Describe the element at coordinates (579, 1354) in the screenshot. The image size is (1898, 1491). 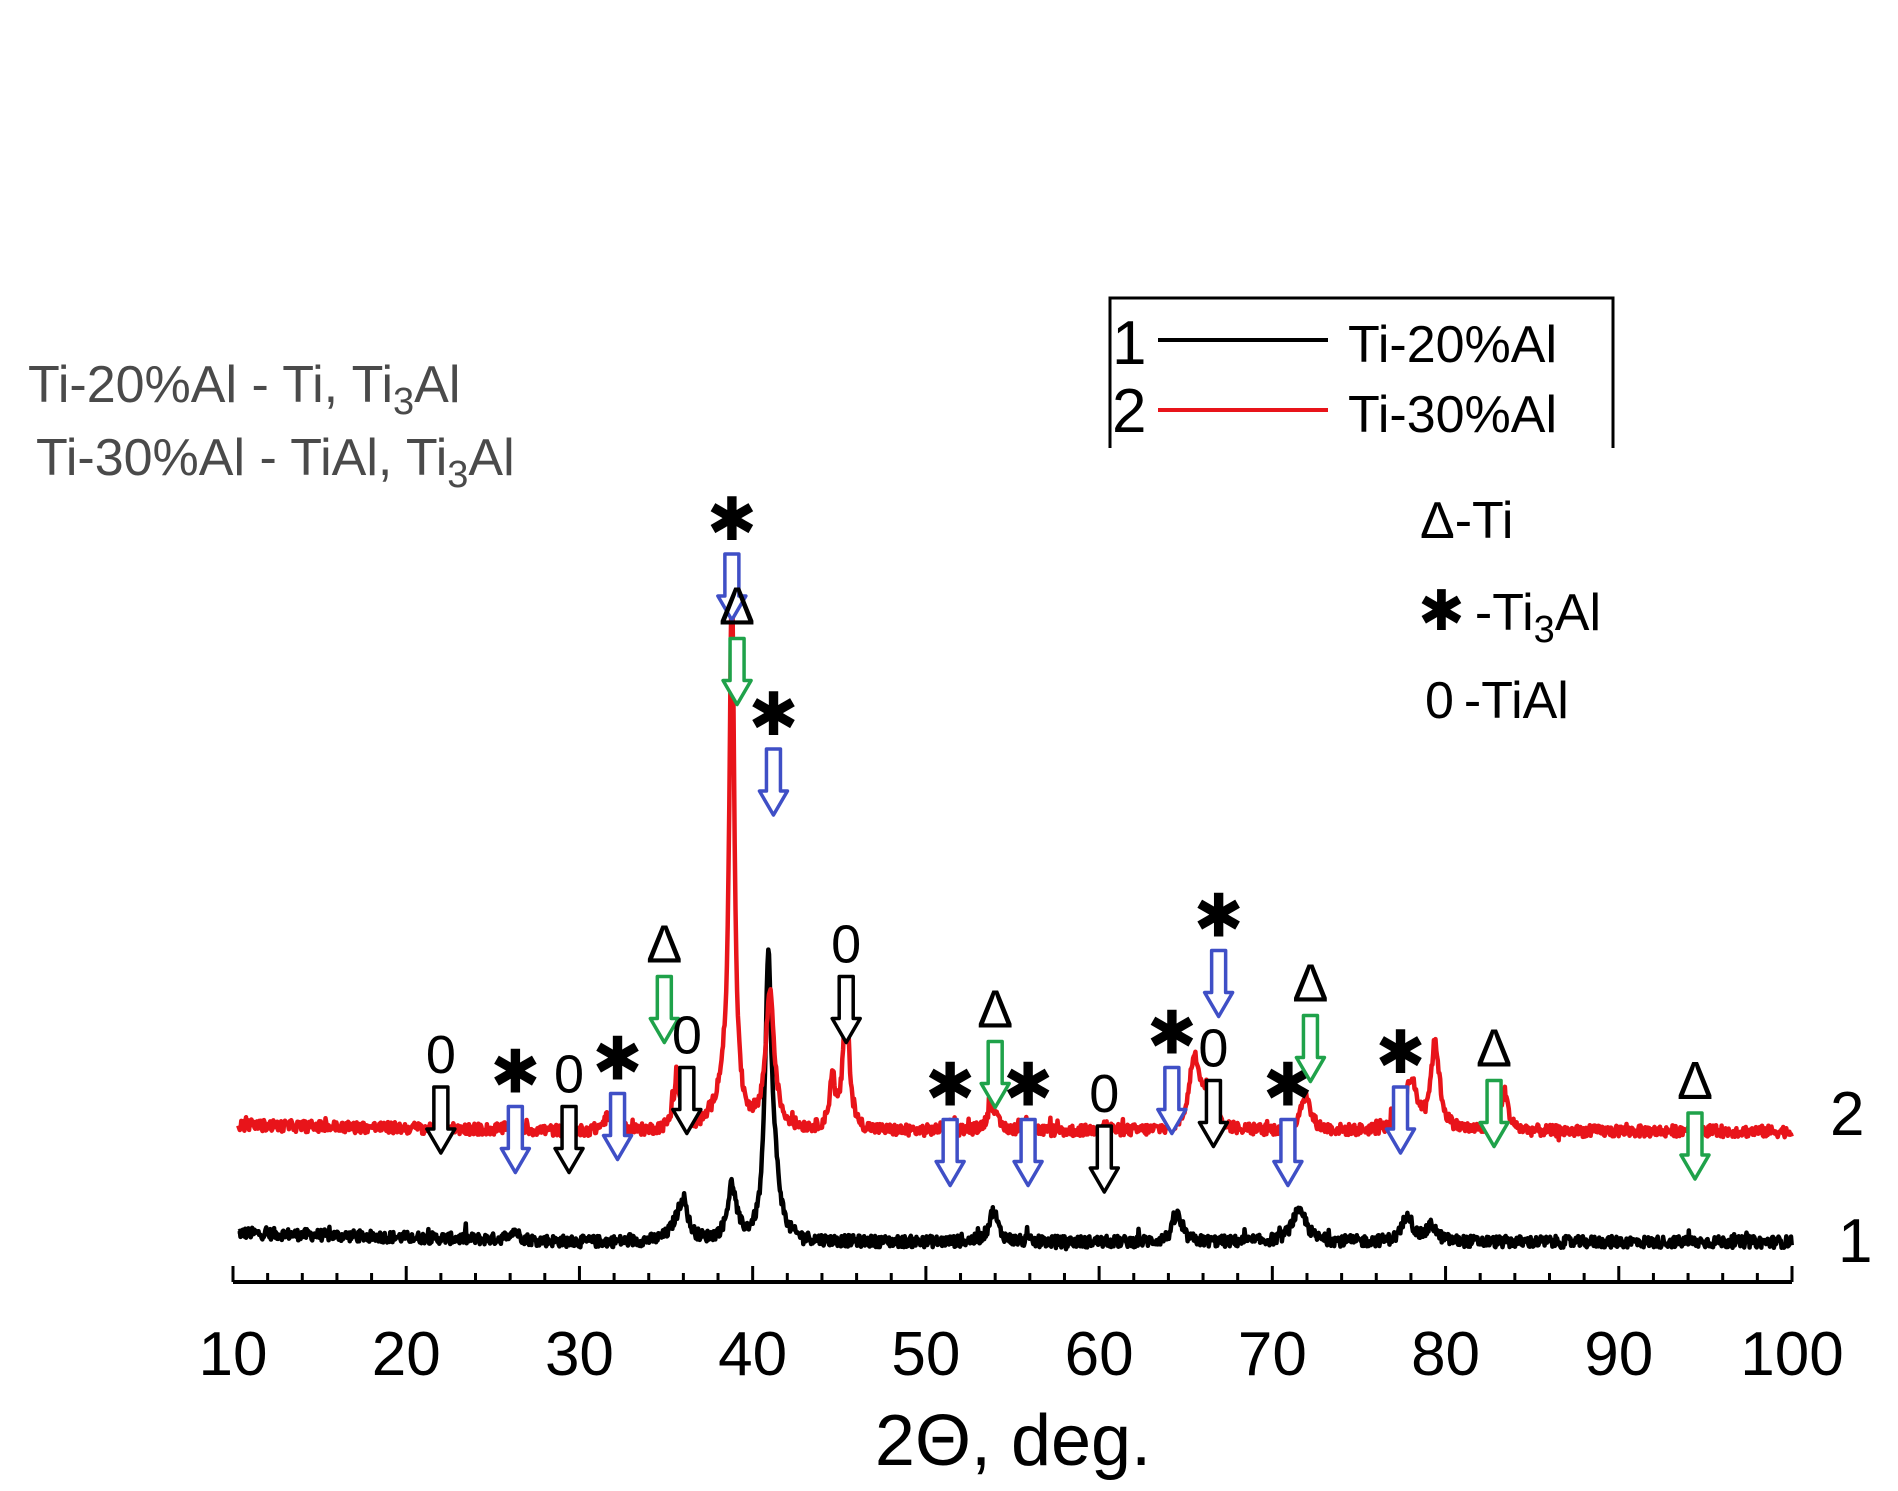
I see `x-tick-label: 30` at that location.